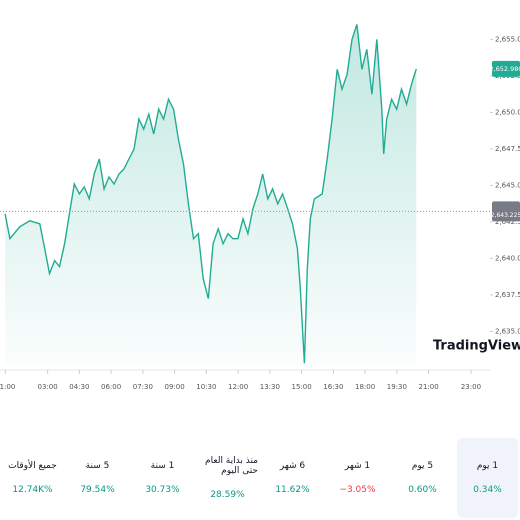  What do you see at coordinates (162, 466) in the screenshot?
I see `period-label: 1 سنة` at bounding box center [162, 466].